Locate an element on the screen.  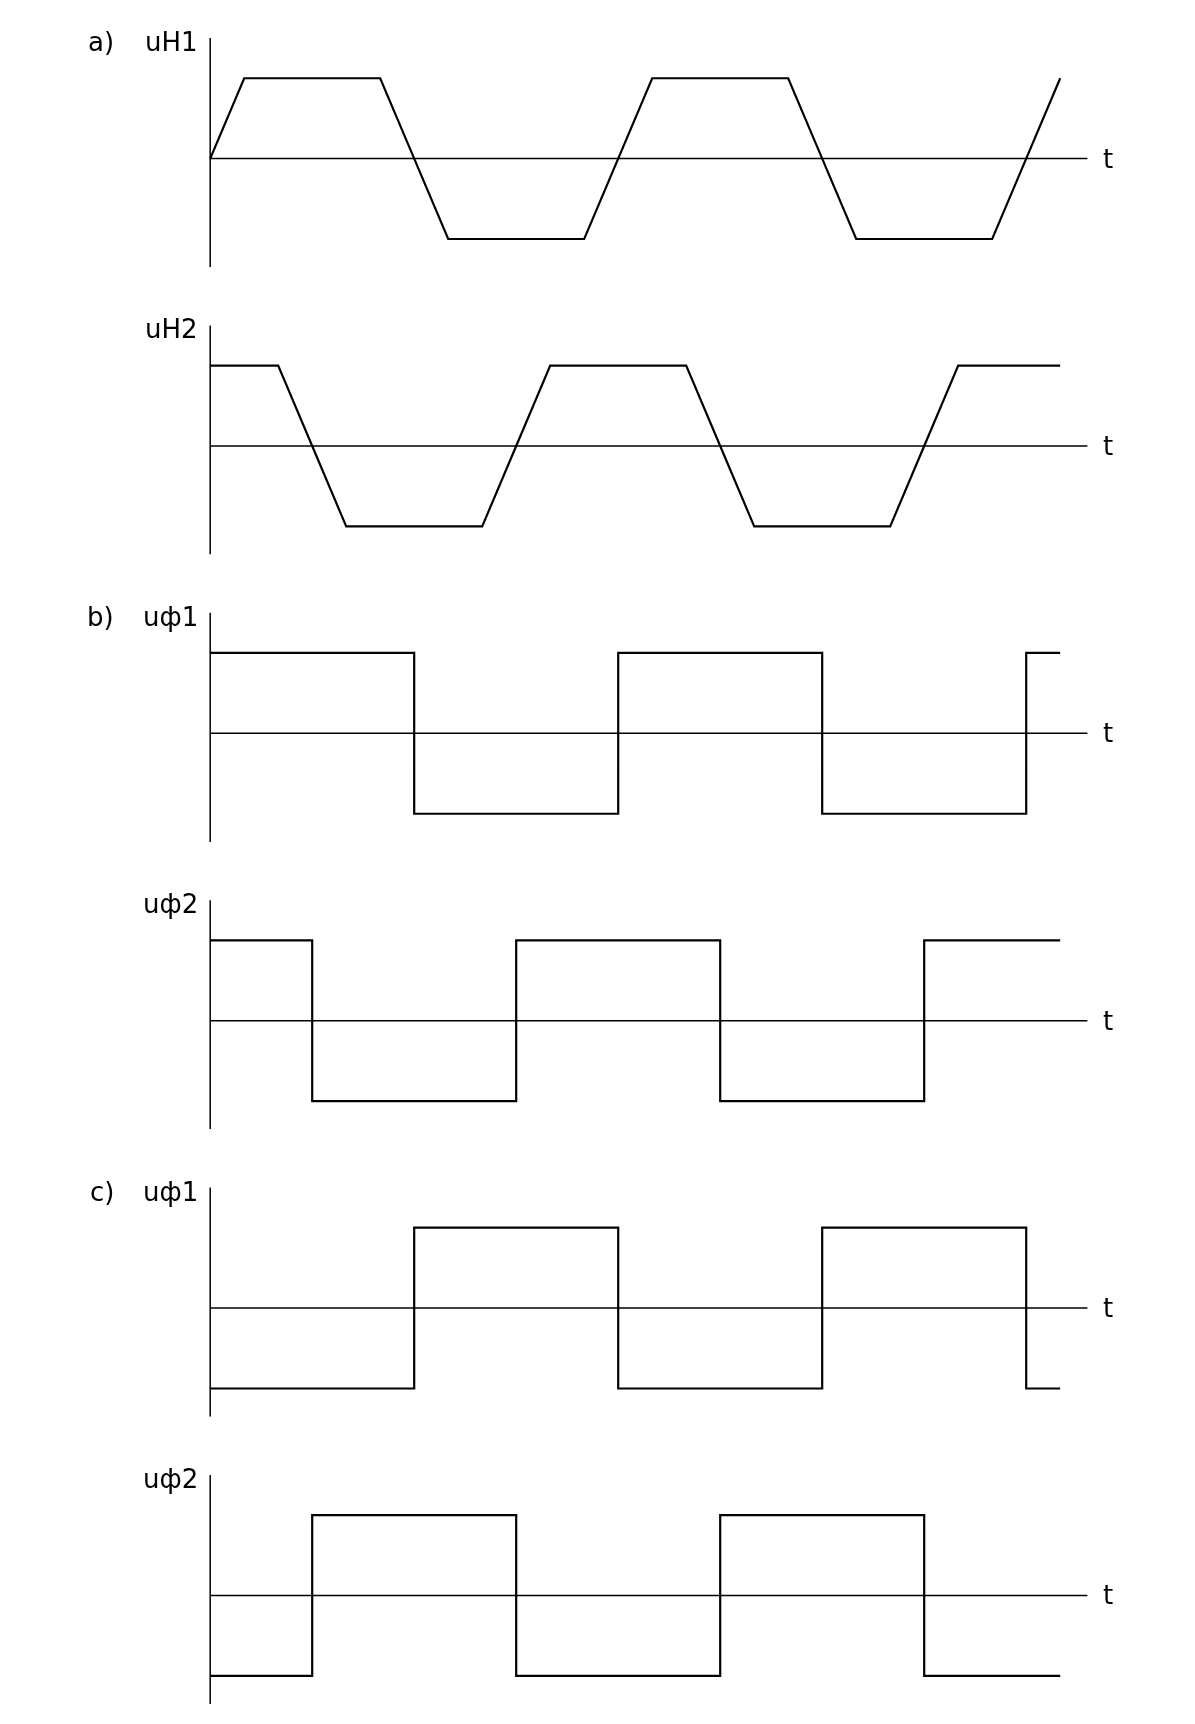
y-axis-title: uH2 is located at coordinates (171, 329).